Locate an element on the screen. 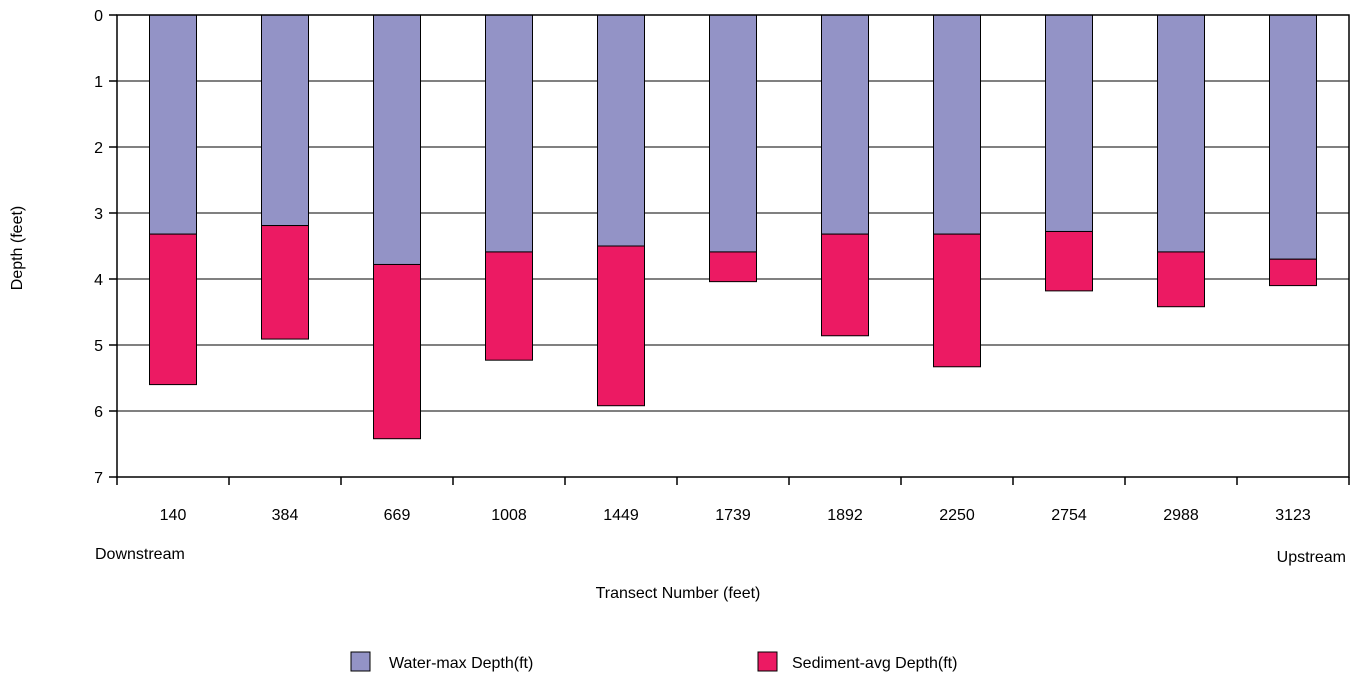 The width and height of the screenshot is (1357, 677). y-tick-label: 0 is located at coordinates (98, 16).